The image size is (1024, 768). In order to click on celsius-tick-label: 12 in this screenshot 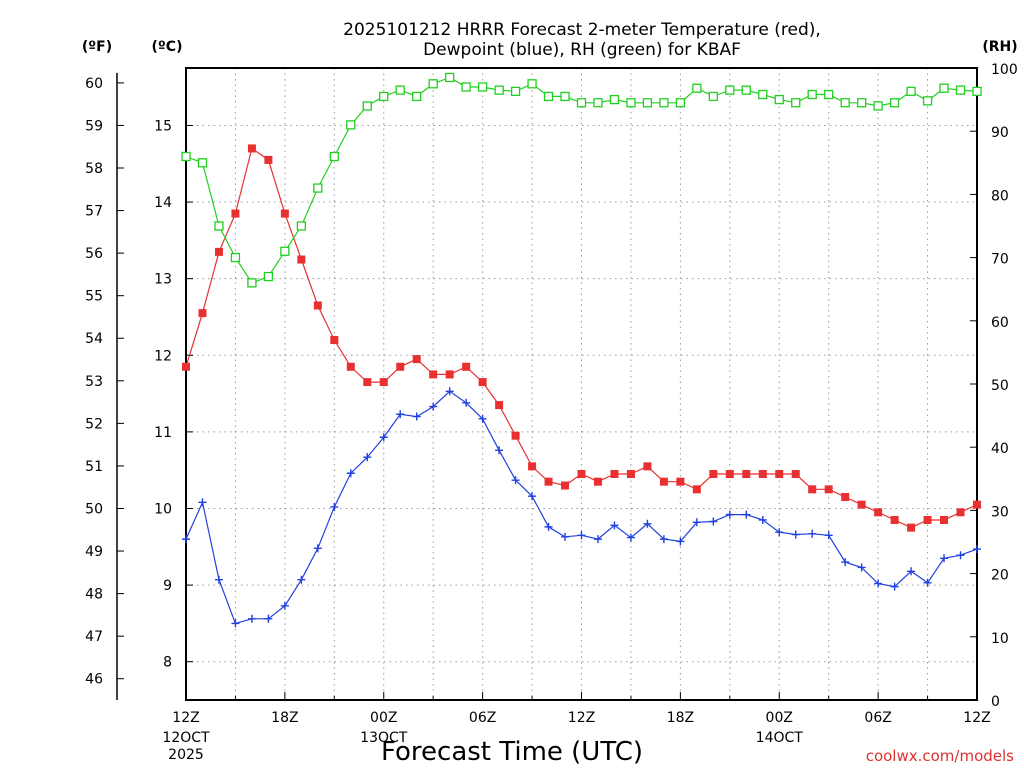, I will do `click(163, 356)`.